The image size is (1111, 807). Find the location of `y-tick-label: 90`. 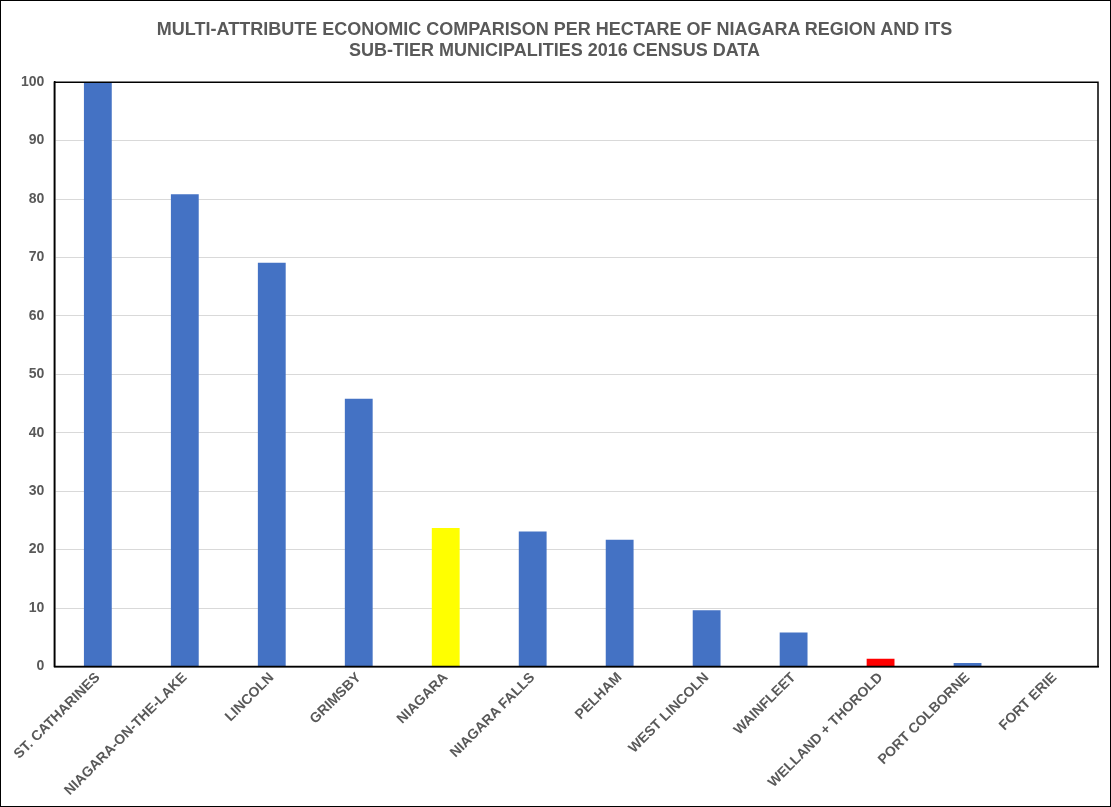

y-tick-label: 90 is located at coordinates (36, 139).